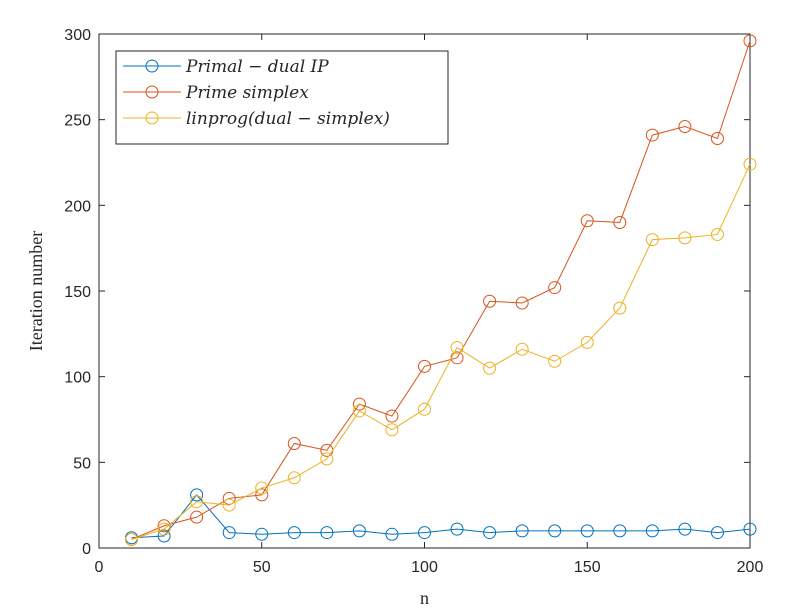  Describe the element at coordinates (247, 93) in the screenshot. I see `legend-label: Prime simplex` at that location.